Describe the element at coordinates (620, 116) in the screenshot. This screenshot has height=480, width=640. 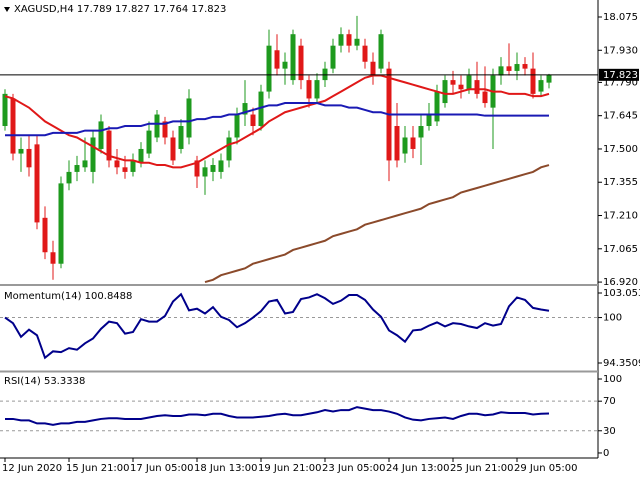
I see `y-tick-label: 17.645` at that location.